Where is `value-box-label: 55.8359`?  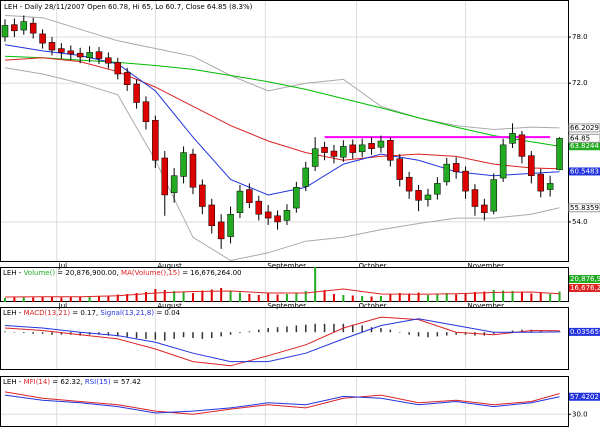 value-box-label: 55.8359 is located at coordinates (584, 208).